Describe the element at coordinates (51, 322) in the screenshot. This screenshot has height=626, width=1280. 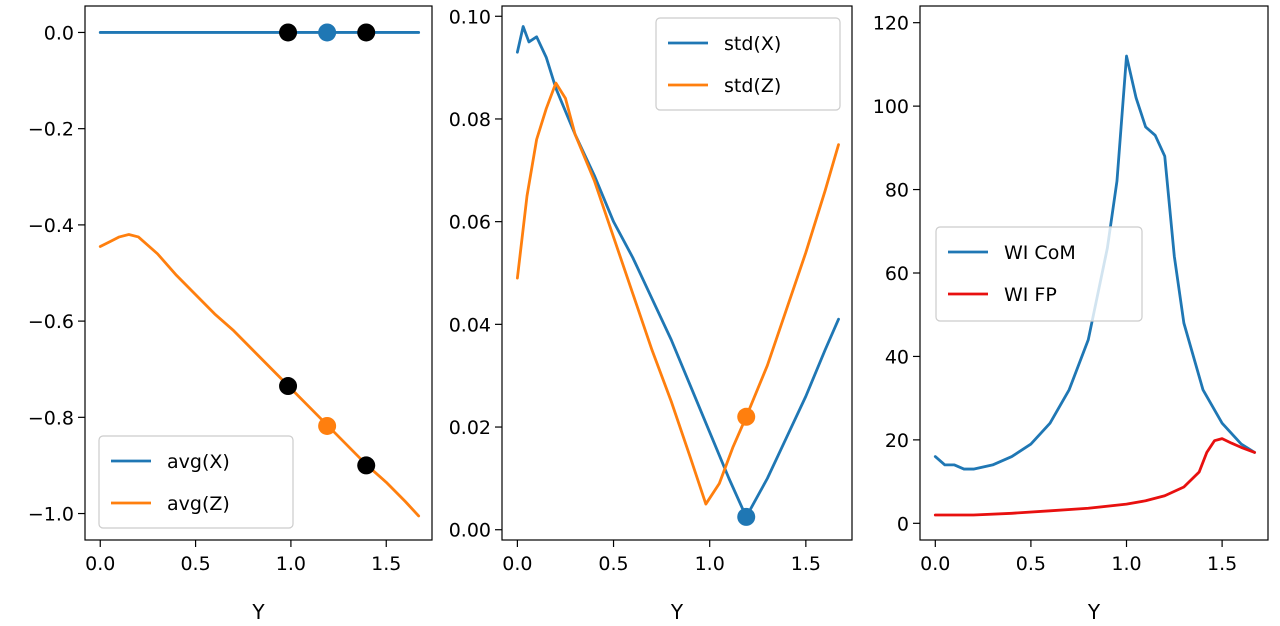
I see `y-tick-label: −0.6` at that location.